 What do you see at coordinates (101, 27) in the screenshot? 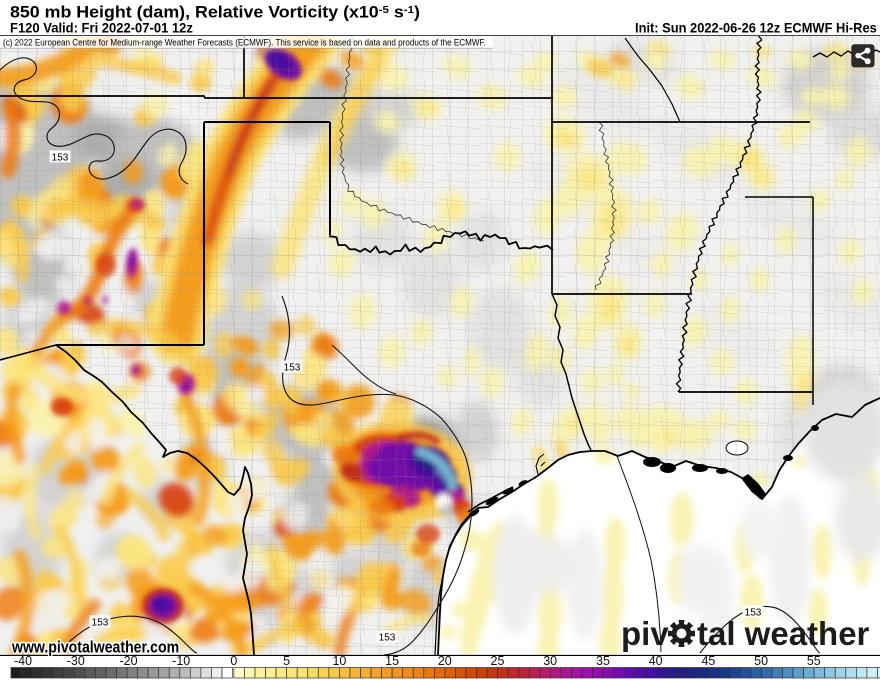
I see `svg-text: F120 Valid: Fri 2022-07-01 12z` at bounding box center [101, 27].